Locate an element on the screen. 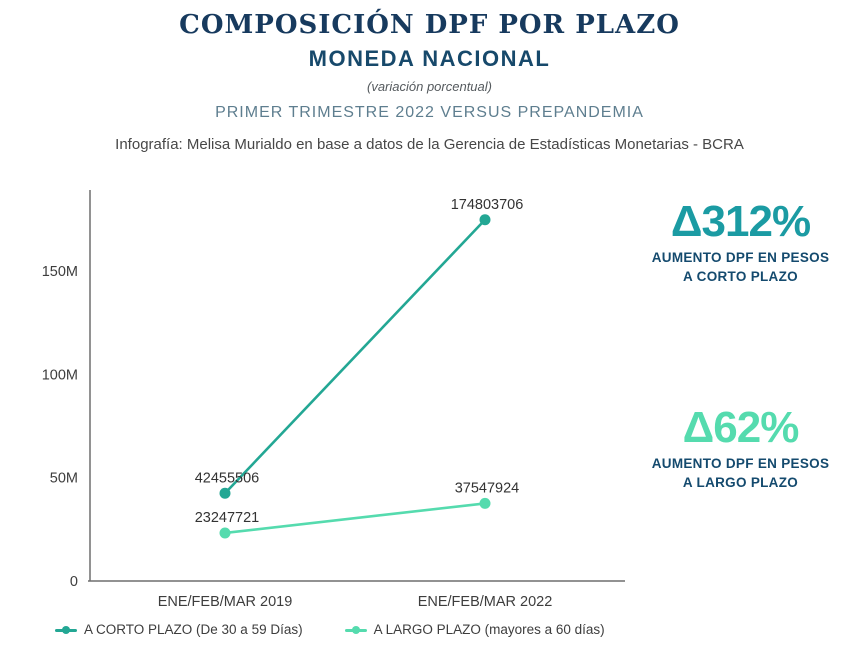  data-point-label: 23247721 is located at coordinates (227, 518).